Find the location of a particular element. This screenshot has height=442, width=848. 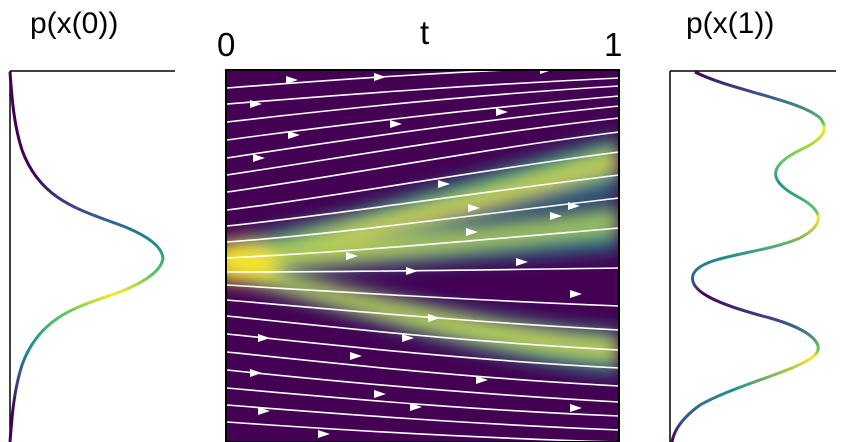

time-axis-label: t is located at coordinates (425, 32).